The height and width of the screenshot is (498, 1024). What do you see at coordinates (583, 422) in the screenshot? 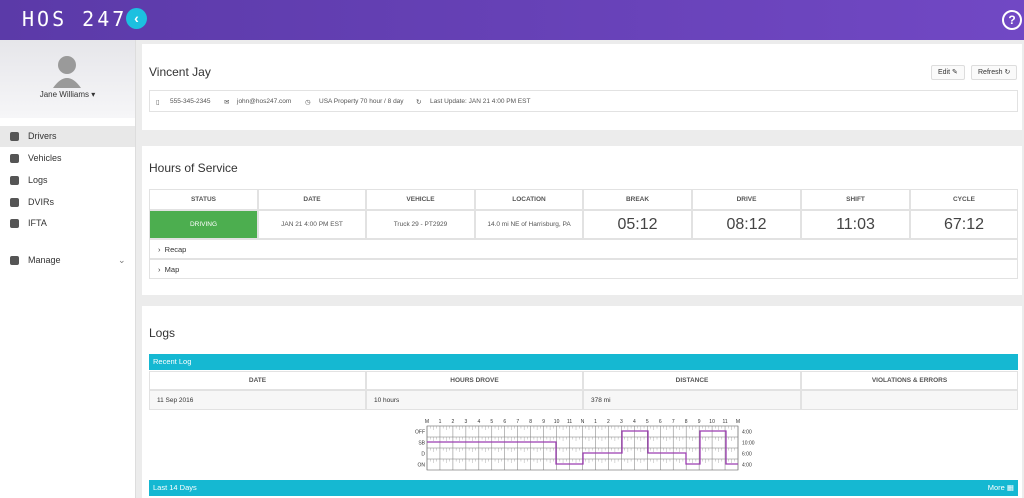
I see `hour-label: N` at bounding box center [583, 422].